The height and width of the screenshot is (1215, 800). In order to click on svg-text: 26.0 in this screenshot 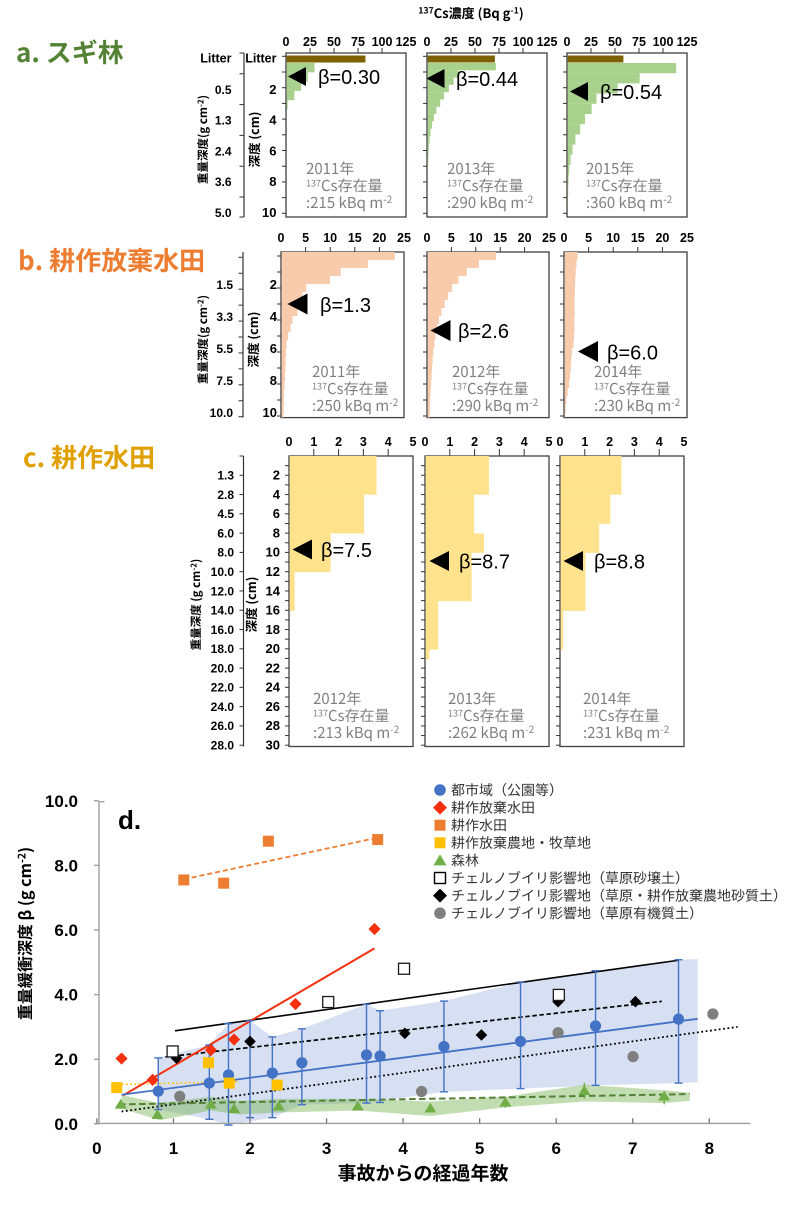, I will do `click(223, 726)`.